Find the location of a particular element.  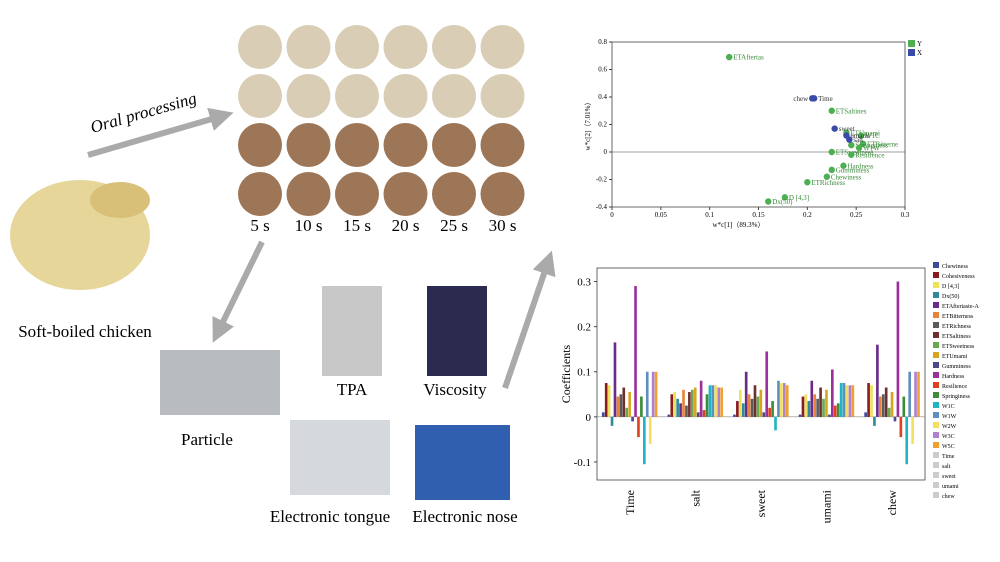

y-tick-label: 0.8 is located at coordinates (602, 42).